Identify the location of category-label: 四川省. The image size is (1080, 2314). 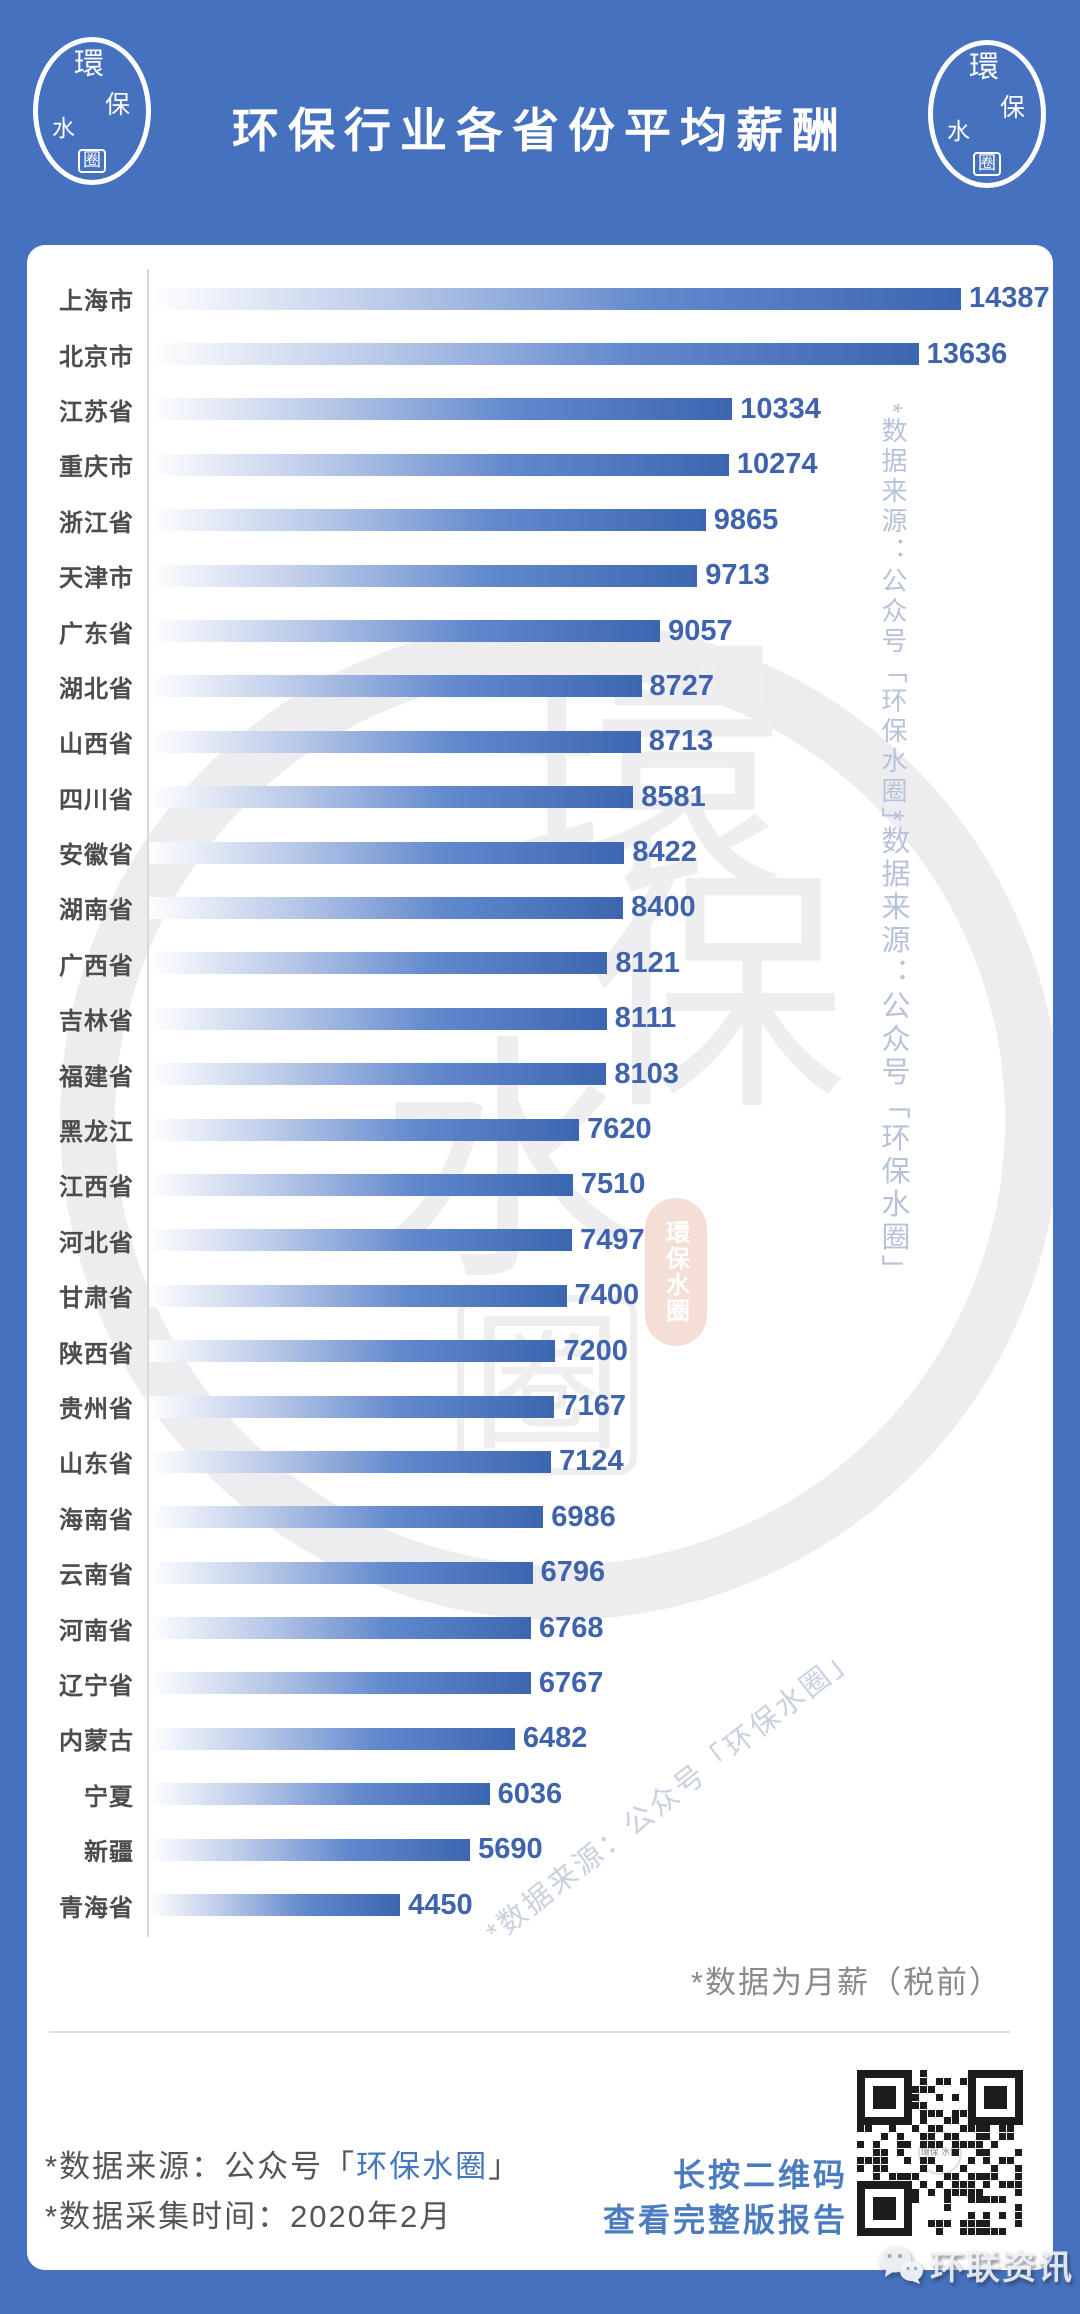
(96, 800).